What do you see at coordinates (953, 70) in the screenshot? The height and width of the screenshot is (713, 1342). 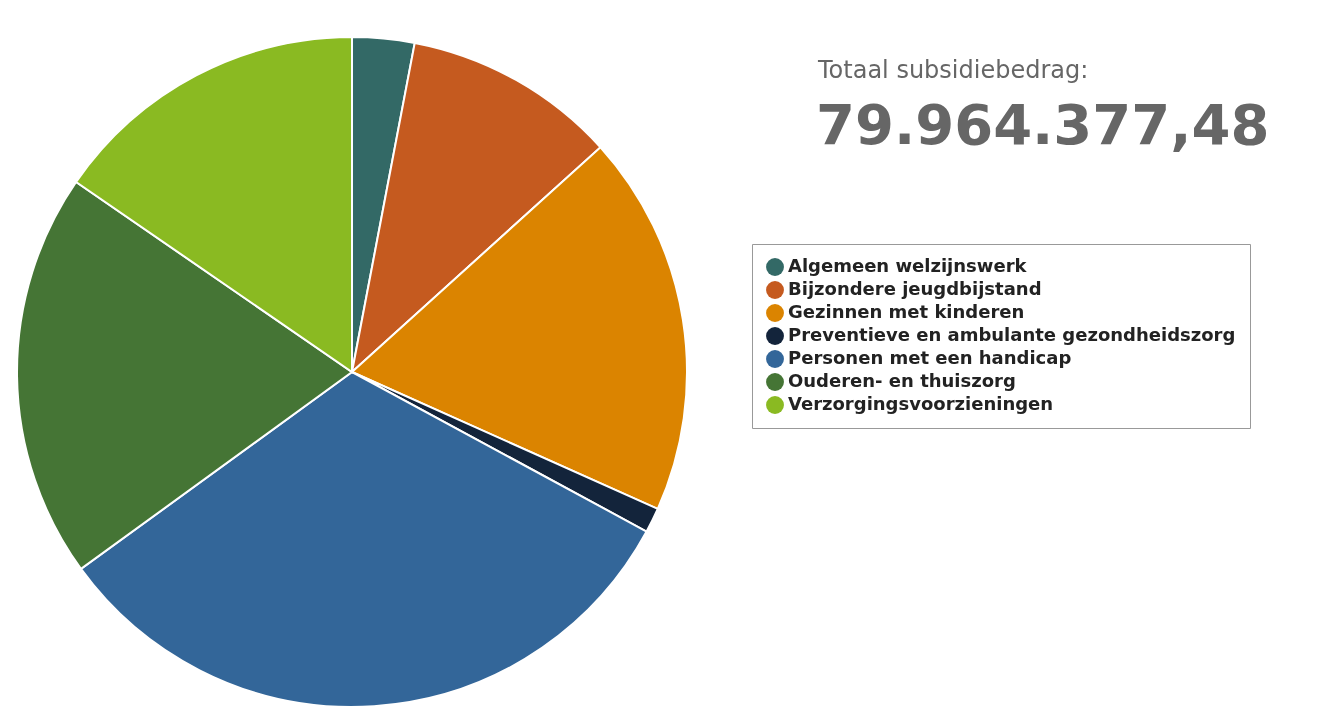 I see `text: Totaal subsidiebedrag:` at bounding box center [953, 70].